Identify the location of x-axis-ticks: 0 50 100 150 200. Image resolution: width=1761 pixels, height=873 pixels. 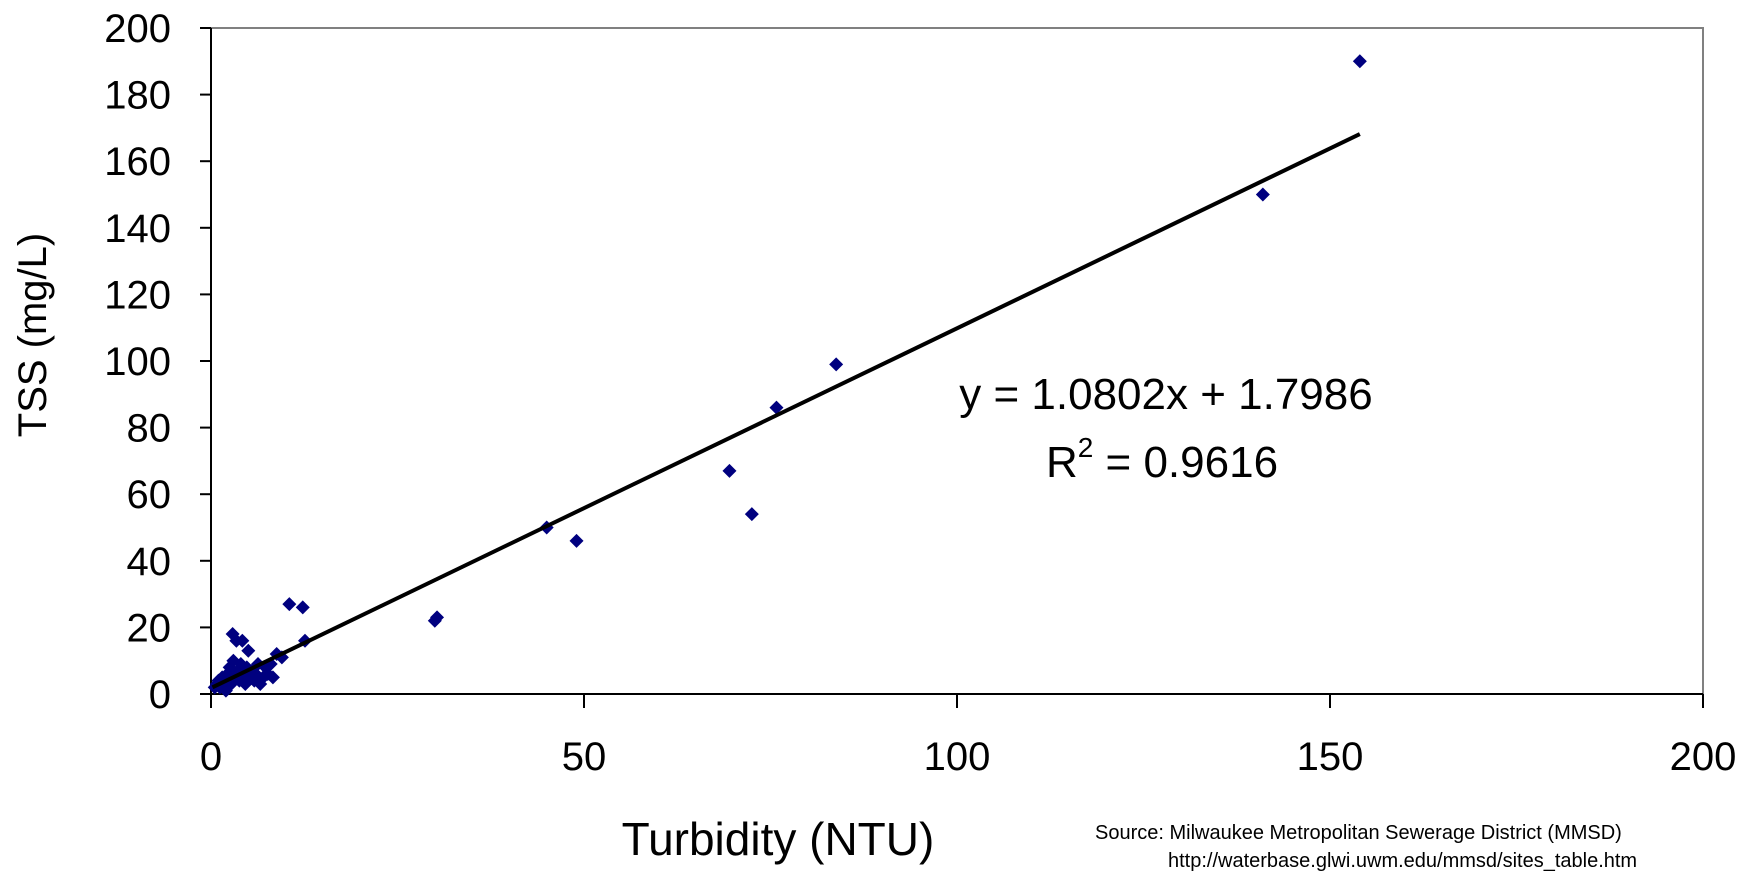
(968, 736).